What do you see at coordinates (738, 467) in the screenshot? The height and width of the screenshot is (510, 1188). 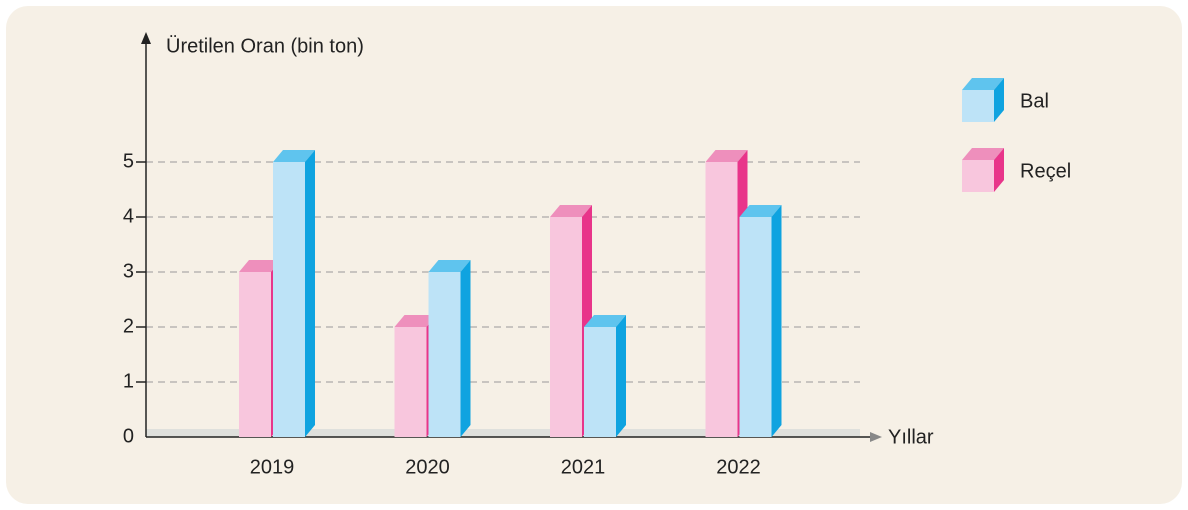 I see `x-tick-label: 2022` at bounding box center [738, 467].